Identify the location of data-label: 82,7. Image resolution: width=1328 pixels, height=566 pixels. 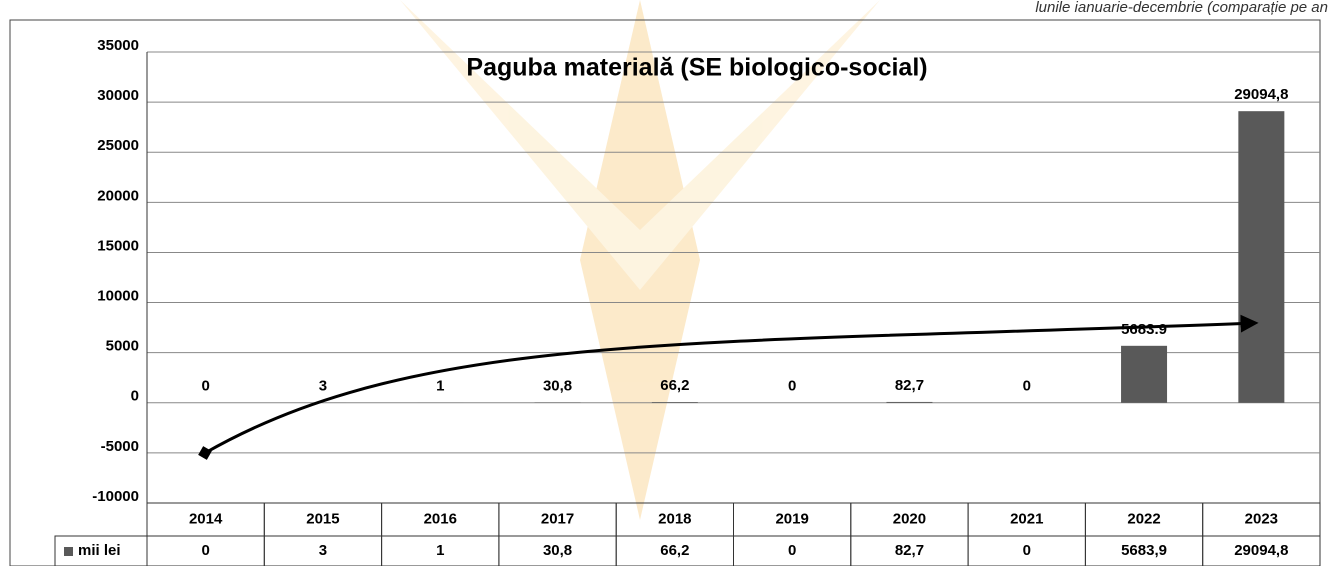
(909, 385).